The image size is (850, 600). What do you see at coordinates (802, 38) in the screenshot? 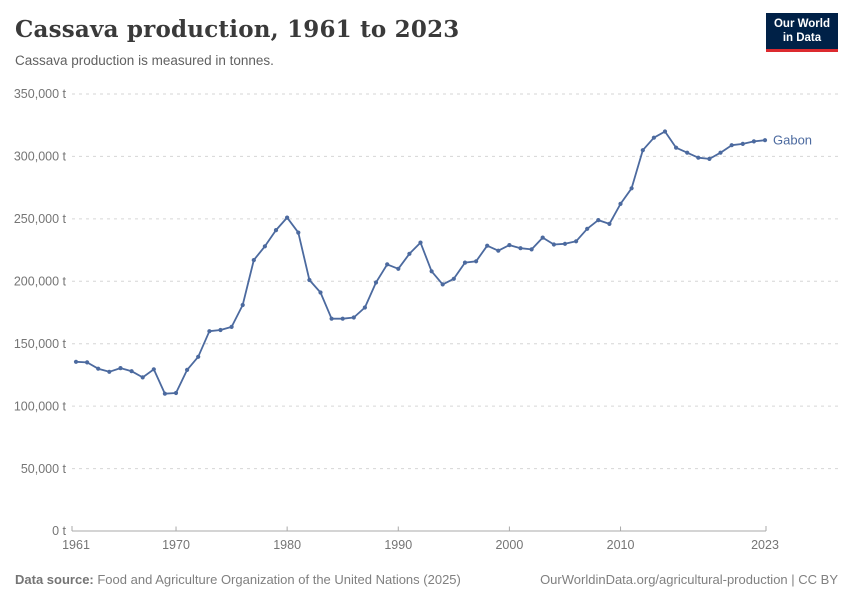
I see `owid-logo-line2: in Data` at bounding box center [802, 38].